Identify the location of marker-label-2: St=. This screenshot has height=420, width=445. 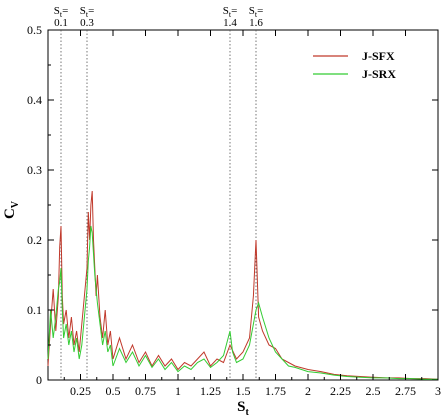
(230, 12).